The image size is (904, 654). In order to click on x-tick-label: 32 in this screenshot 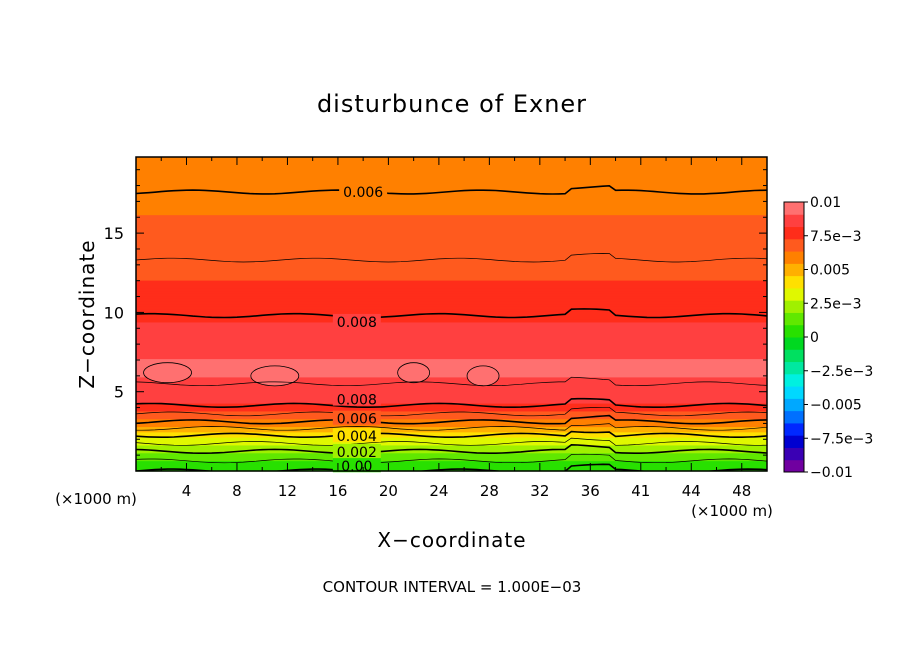, I will do `click(539, 491)`.